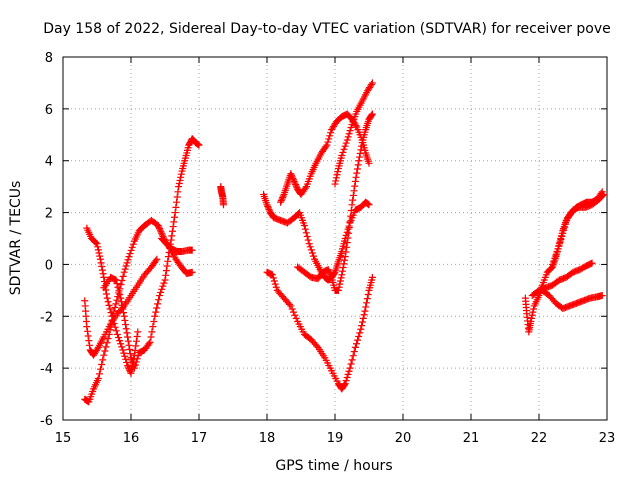  Describe the element at coordinates (131, 438) in the screenshot. I see `x-tick-label: 16` at that location.